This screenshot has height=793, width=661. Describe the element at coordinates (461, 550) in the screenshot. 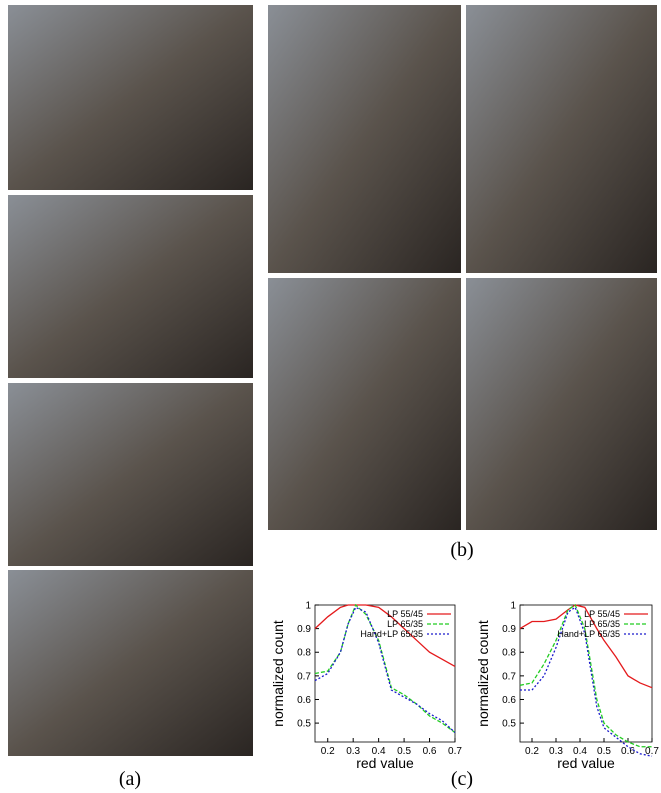

I see `caption: (b)` at that location.